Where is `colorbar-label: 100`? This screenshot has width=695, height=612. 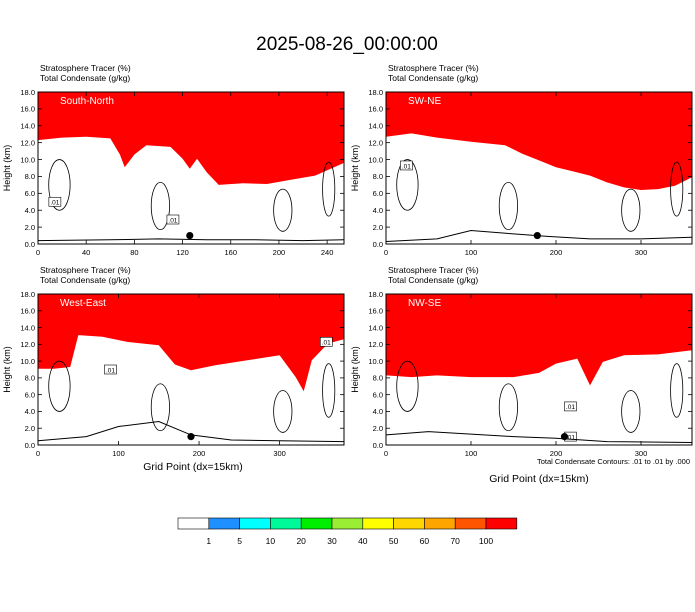 colorbar-label: 100 is located at coordinates (486, 541).